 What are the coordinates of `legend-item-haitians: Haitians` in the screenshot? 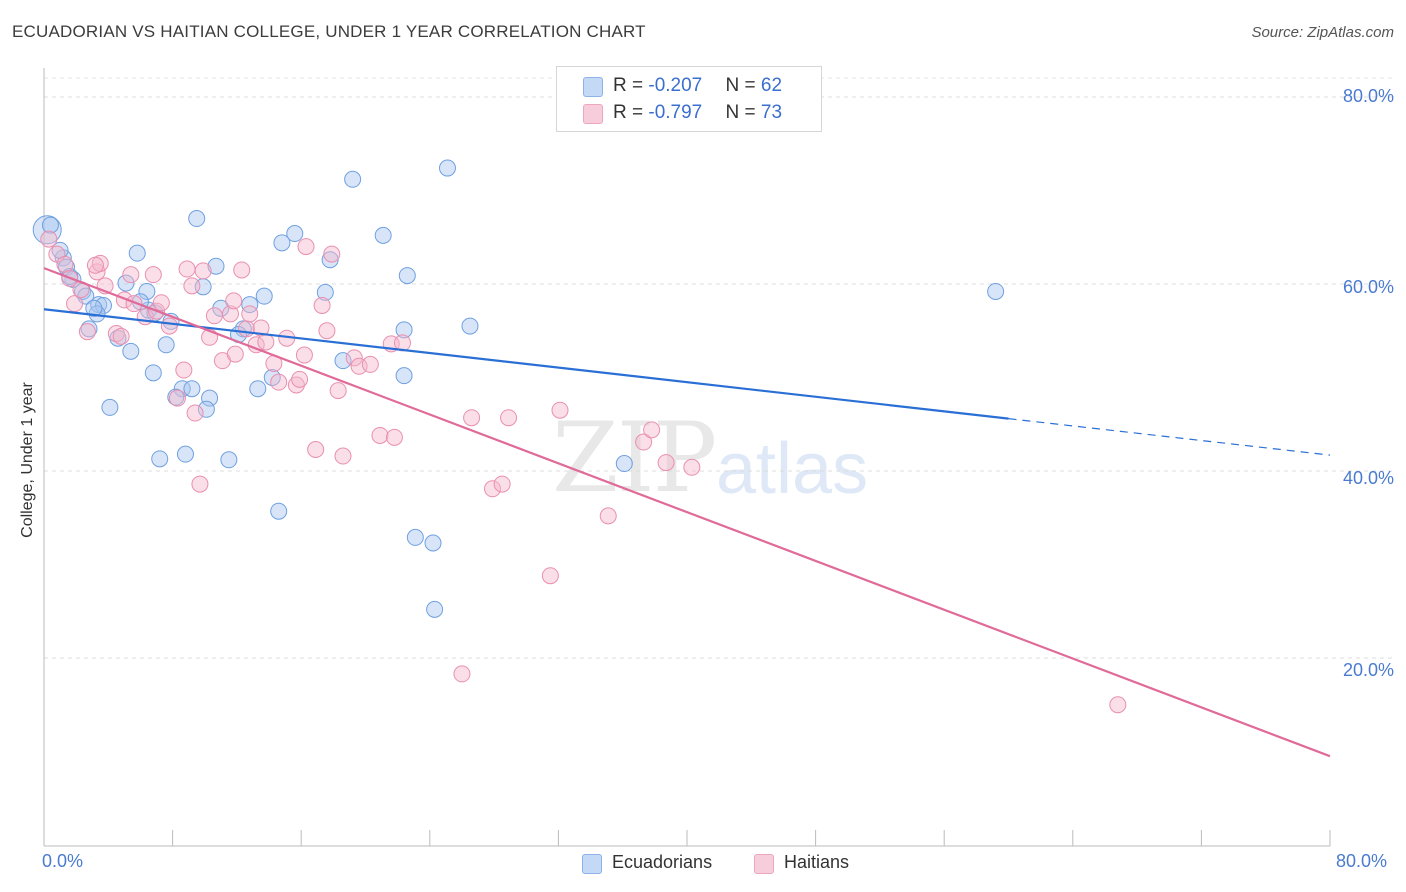 It's located at (802, 863).